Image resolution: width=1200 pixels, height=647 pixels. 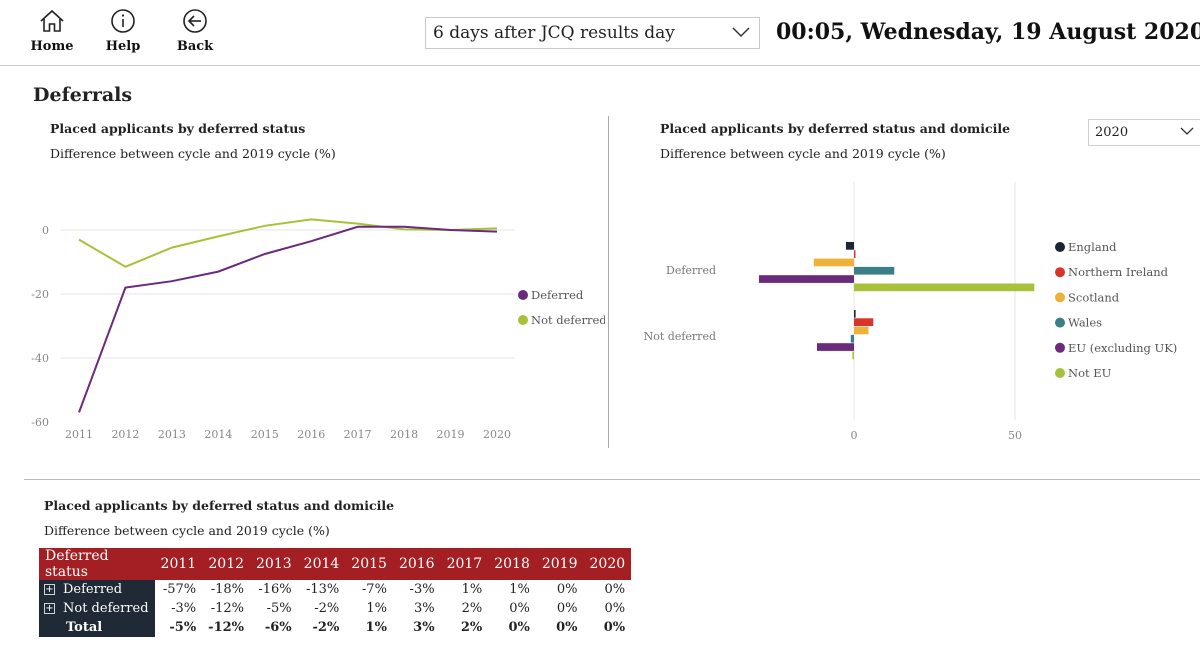 What do you see at coordinates (278, 627) in the screenshot?
I see `table-cell: -6%` at bounding box center [278, 627].